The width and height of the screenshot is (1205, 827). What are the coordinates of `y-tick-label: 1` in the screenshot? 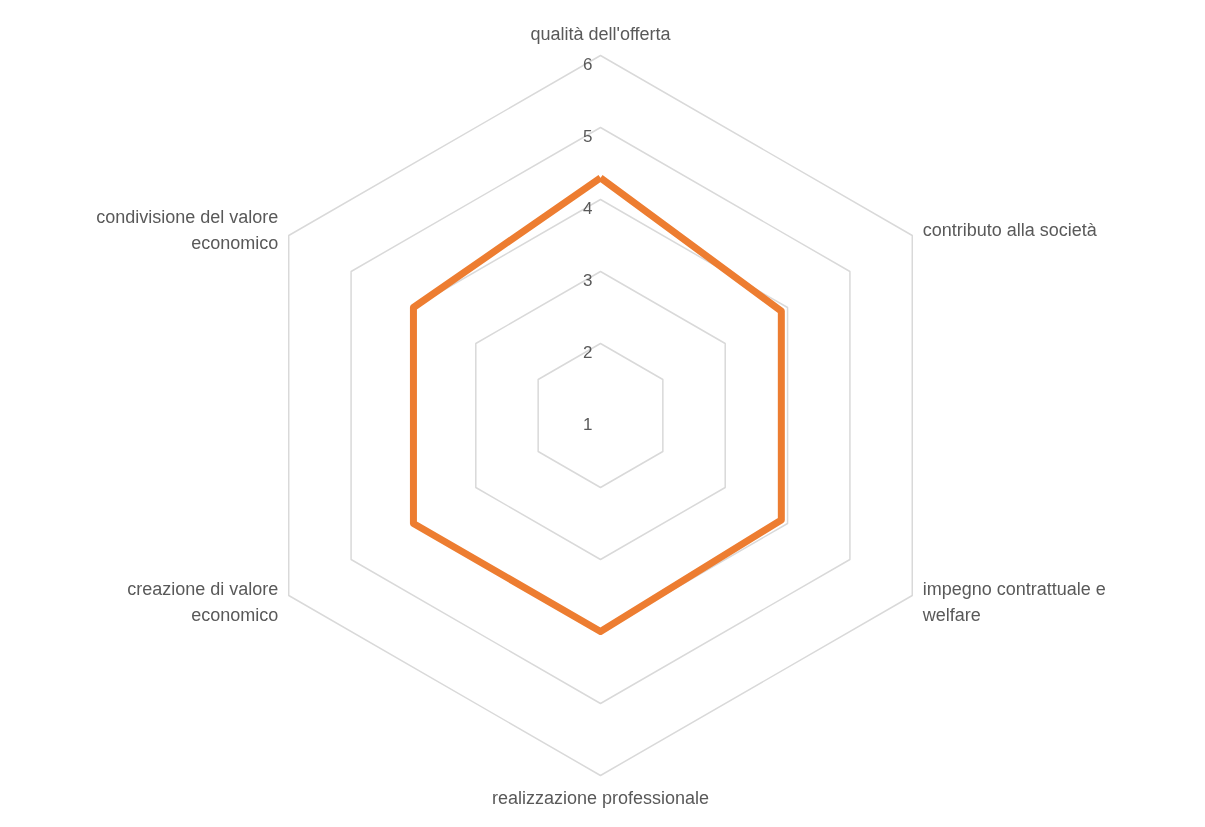 It's located at (588, 424).